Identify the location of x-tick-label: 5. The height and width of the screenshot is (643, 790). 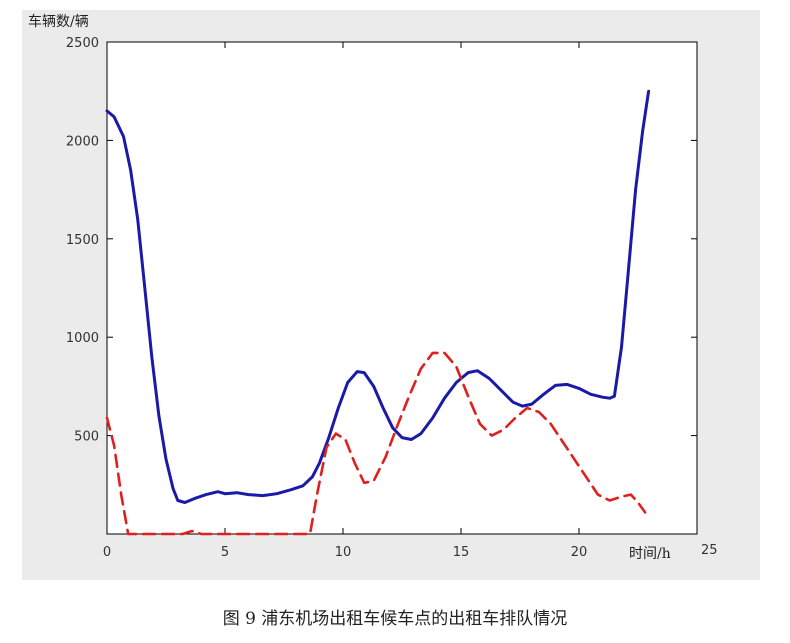
(225, 552).